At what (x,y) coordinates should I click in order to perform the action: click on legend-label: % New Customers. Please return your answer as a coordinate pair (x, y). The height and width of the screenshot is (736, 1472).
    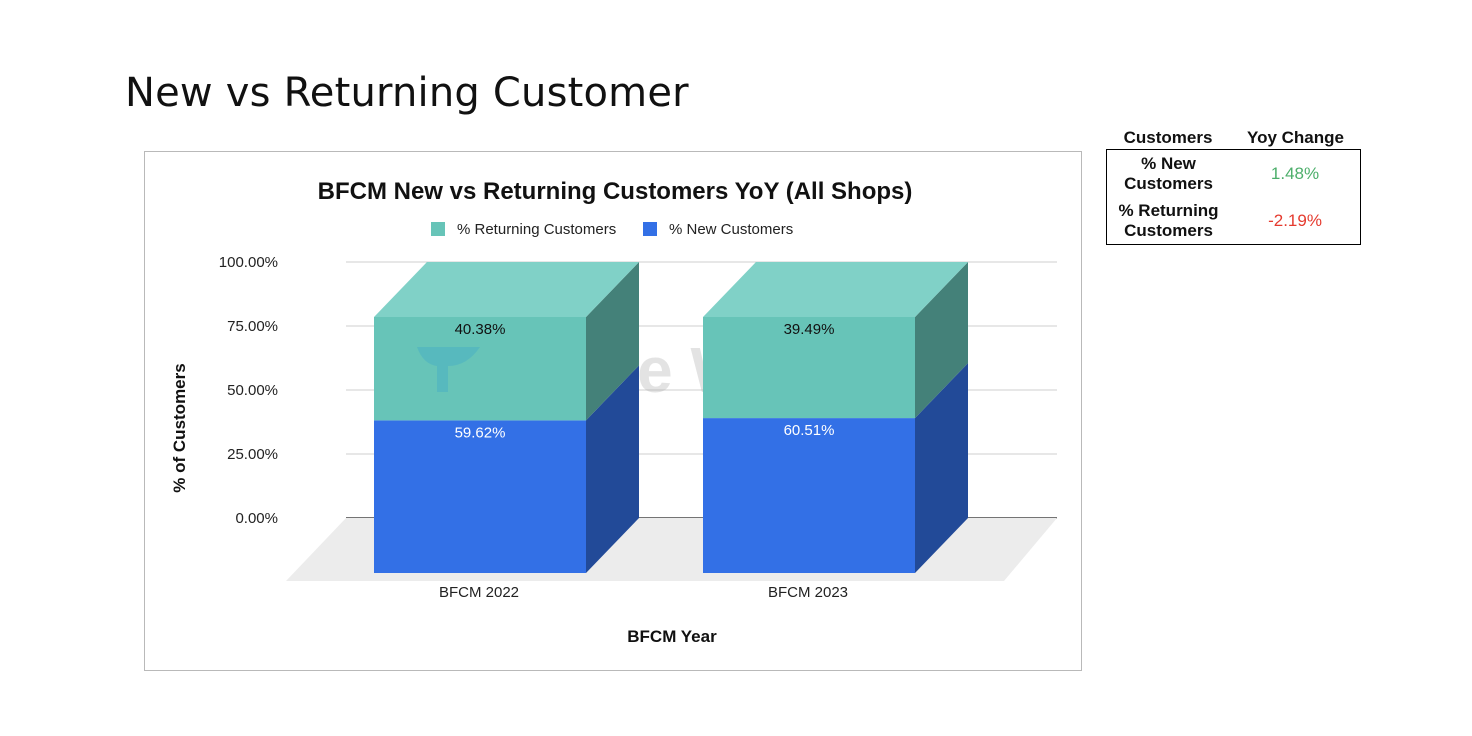
    Looking at the image, I should click on (731, 229).